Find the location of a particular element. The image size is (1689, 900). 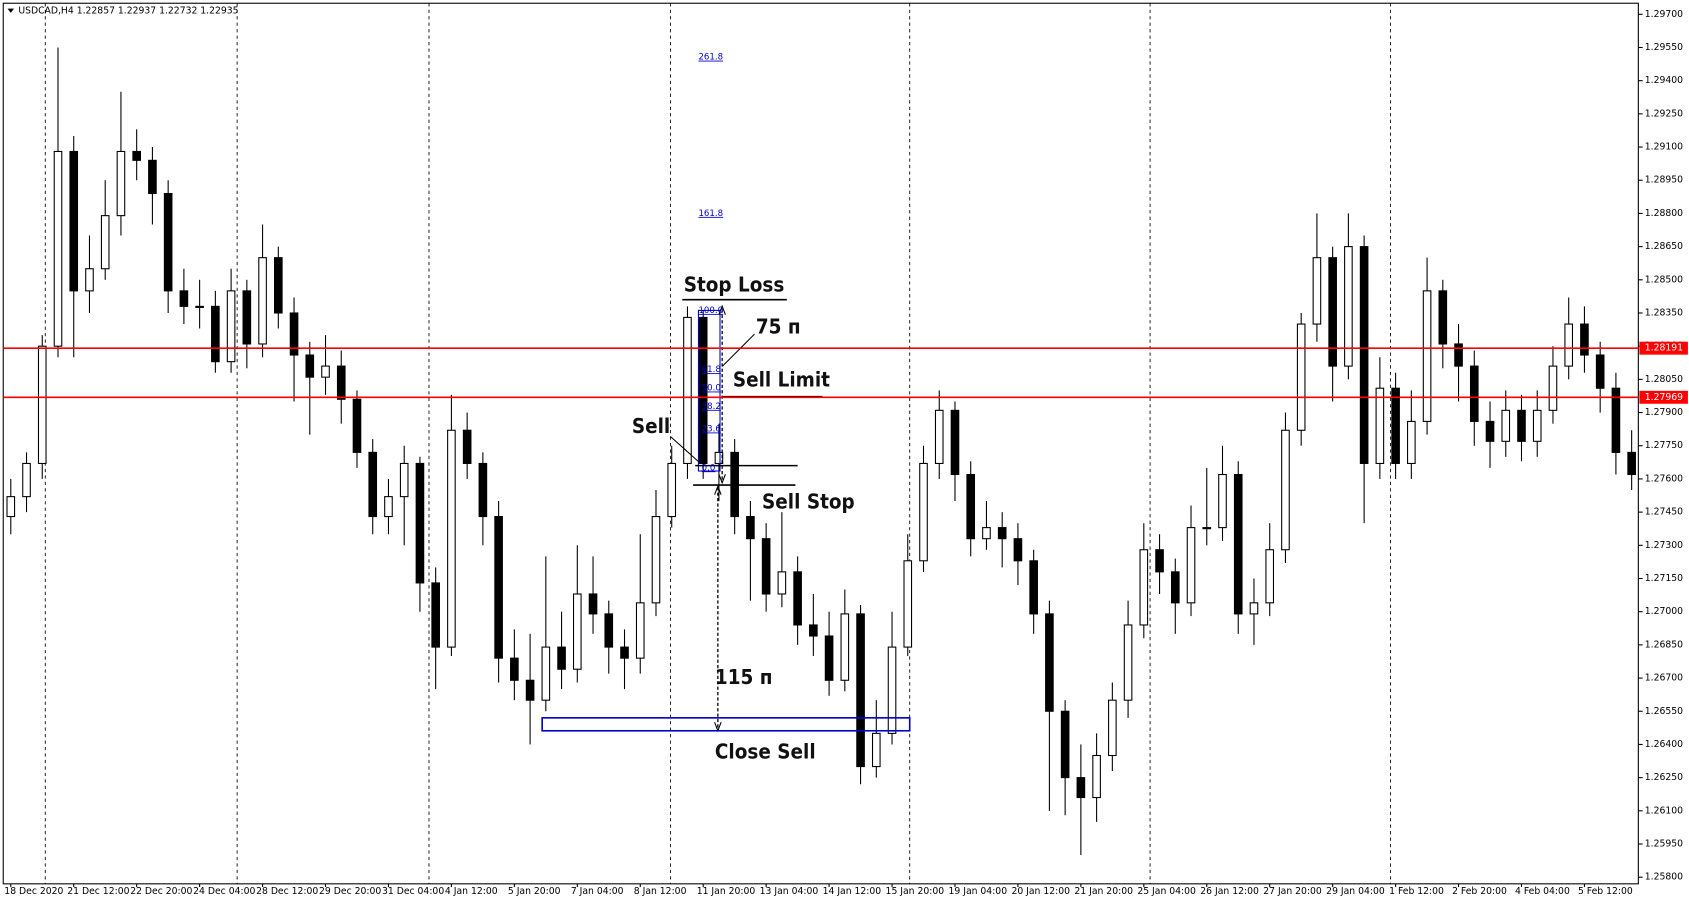

y-tick-label: 1.27600 is located at coordinates (1664, 478).